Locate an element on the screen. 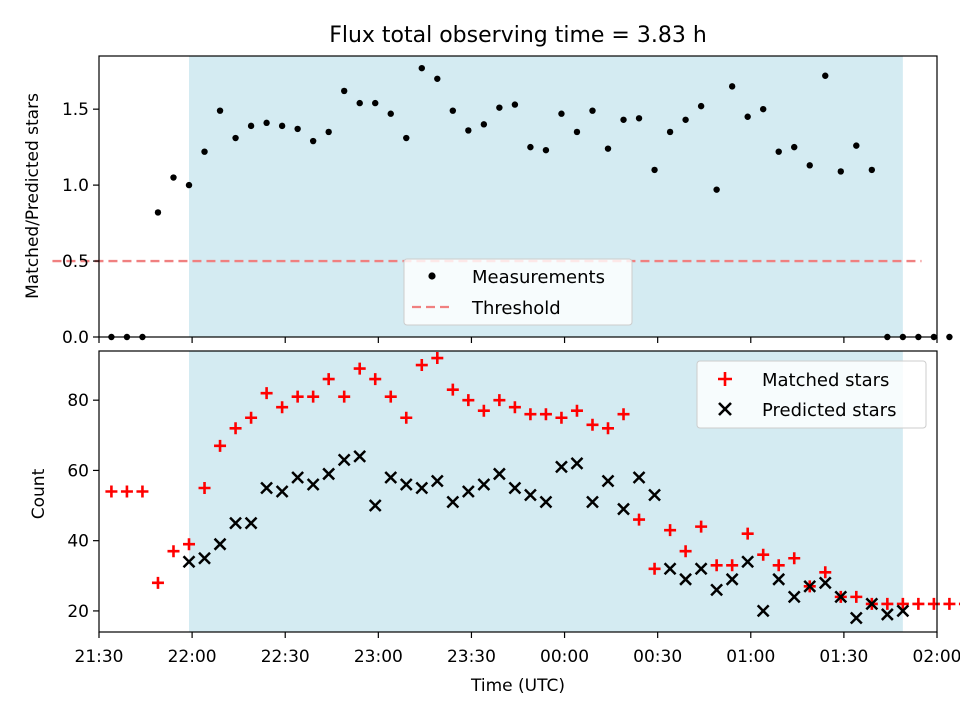 This screenshot has width=960, height=720. x-tick-label: 22:00 is located at coordinates (192, 657).